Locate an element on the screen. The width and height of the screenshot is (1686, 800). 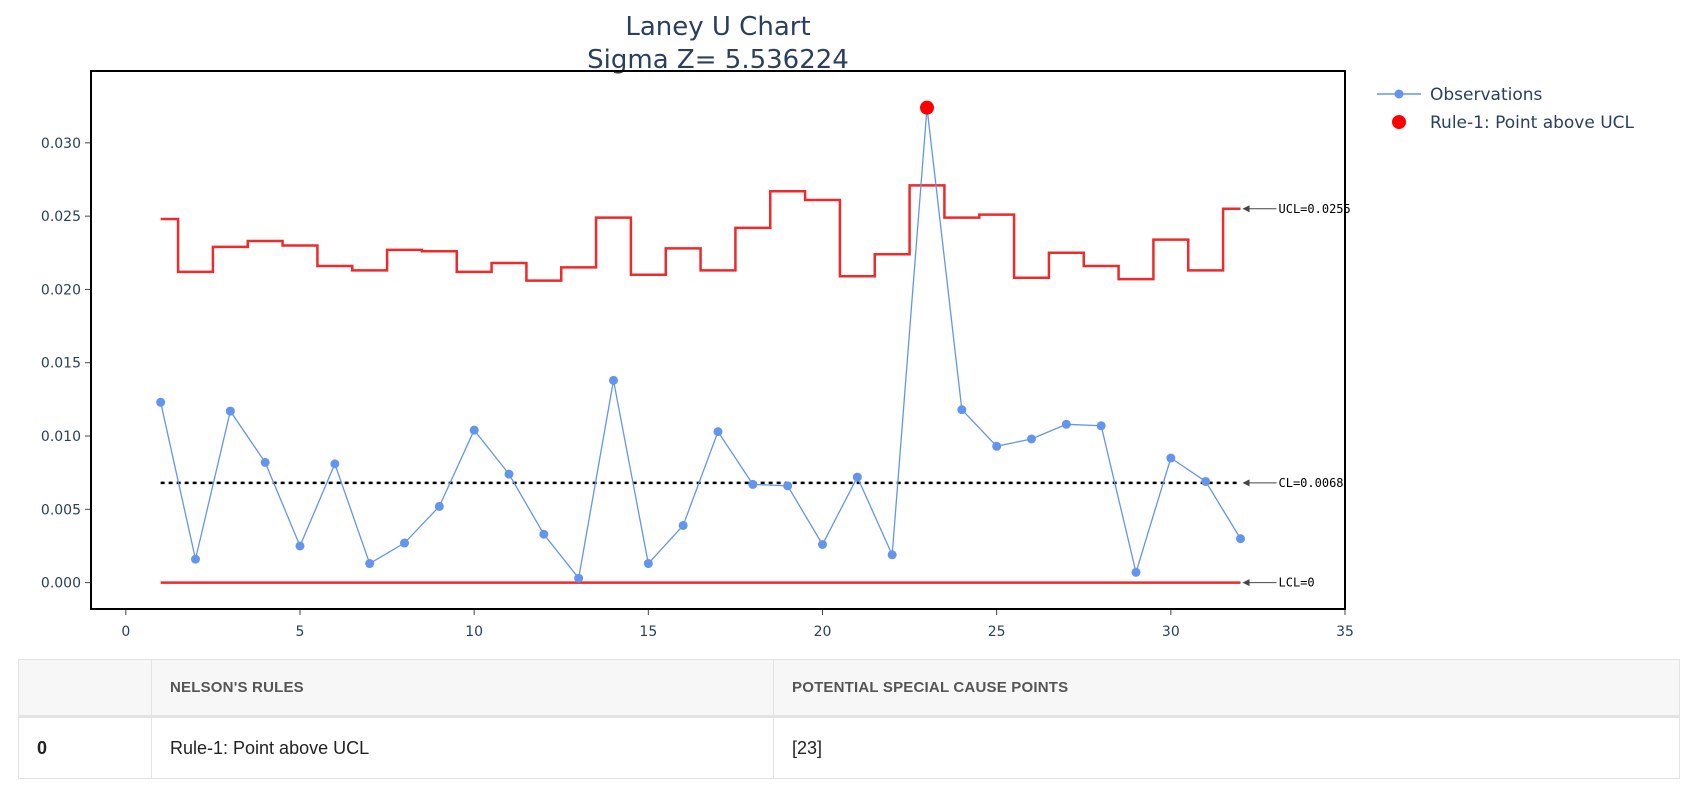
annotation-label: LCL=0 is located at coordinates (1297, 583).